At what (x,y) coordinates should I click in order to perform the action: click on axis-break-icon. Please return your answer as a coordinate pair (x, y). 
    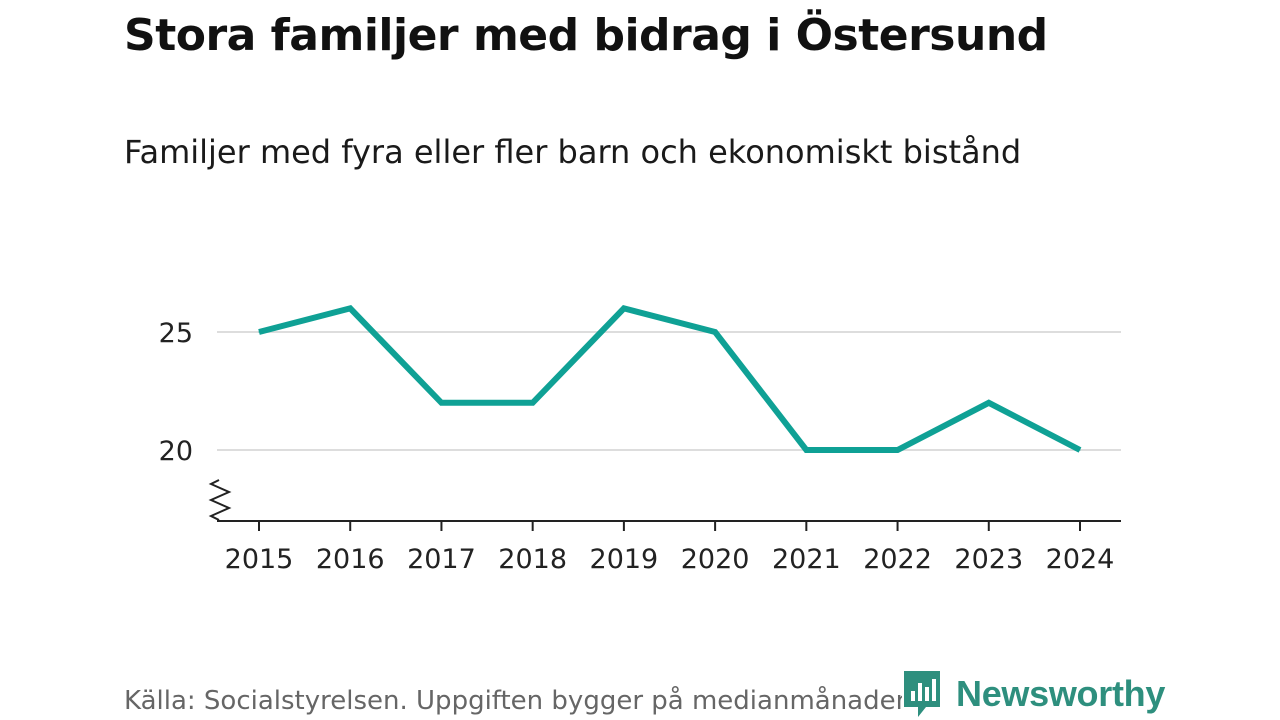
    Looking at the image, I should click on (220, 500).